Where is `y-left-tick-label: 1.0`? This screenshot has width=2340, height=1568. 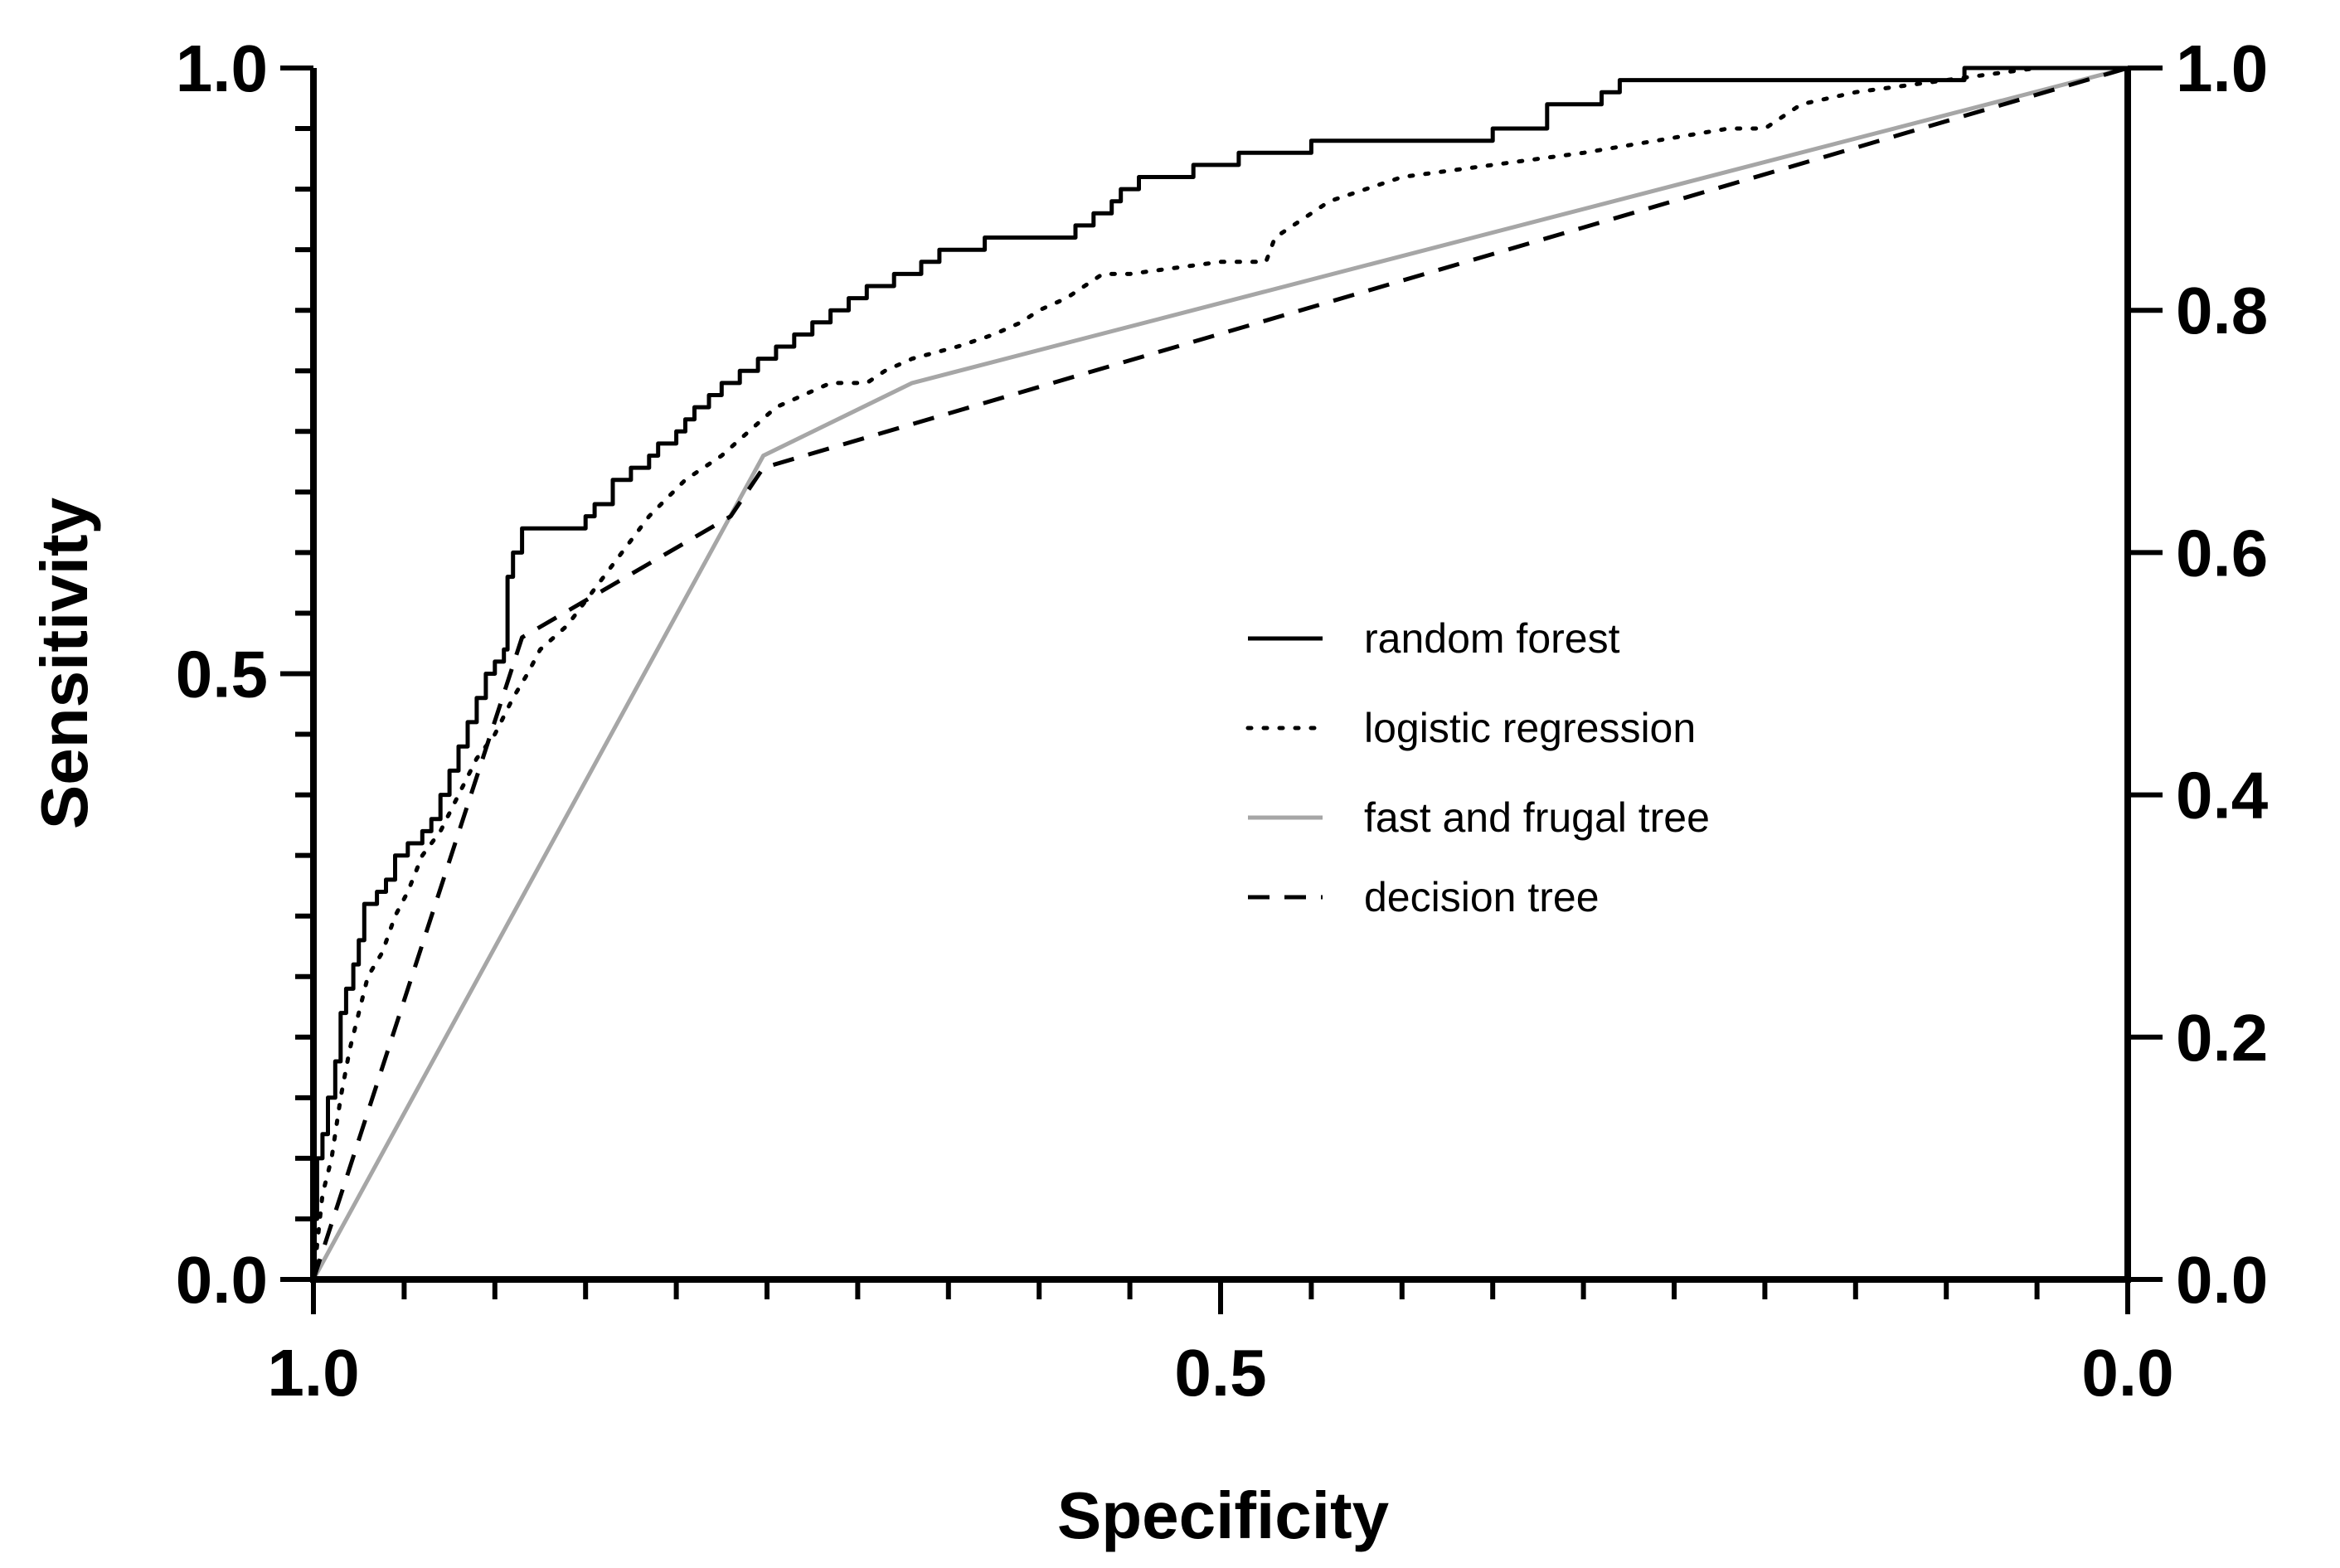
y-left-tick-label: 1.0 is located at coordinates (222, 68).